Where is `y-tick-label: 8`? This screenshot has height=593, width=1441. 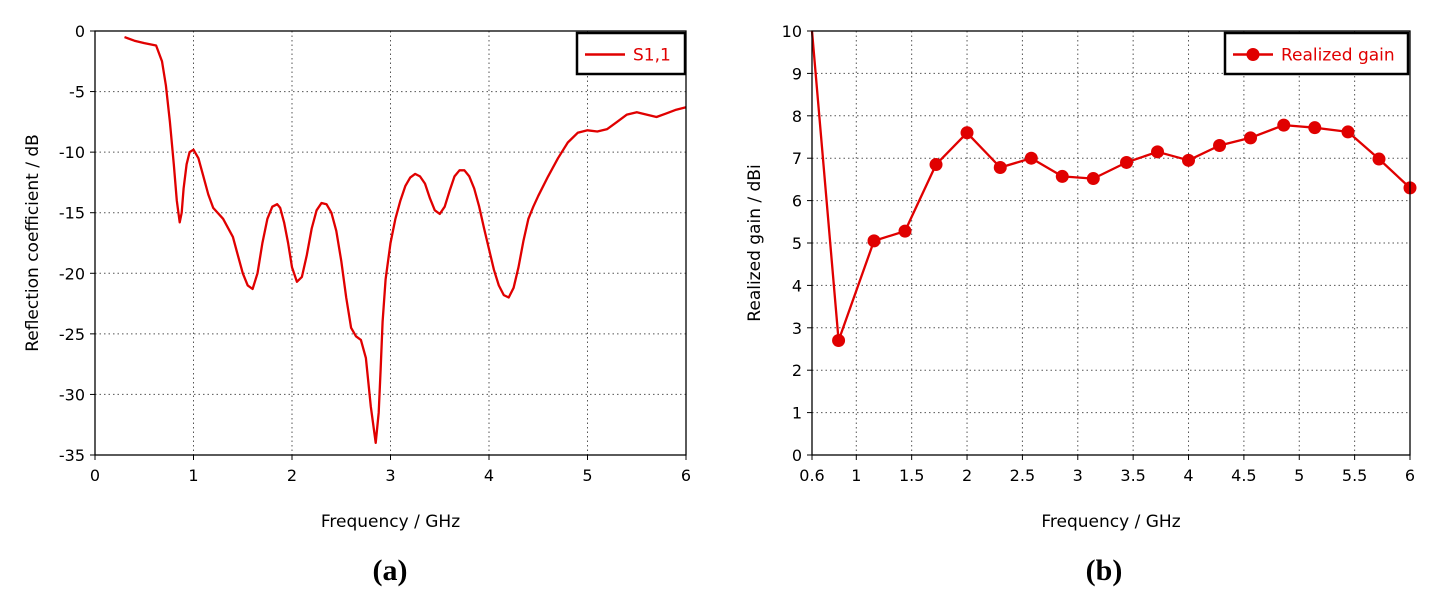 y-tick-label: 8 is located at coordinates (797, 116).